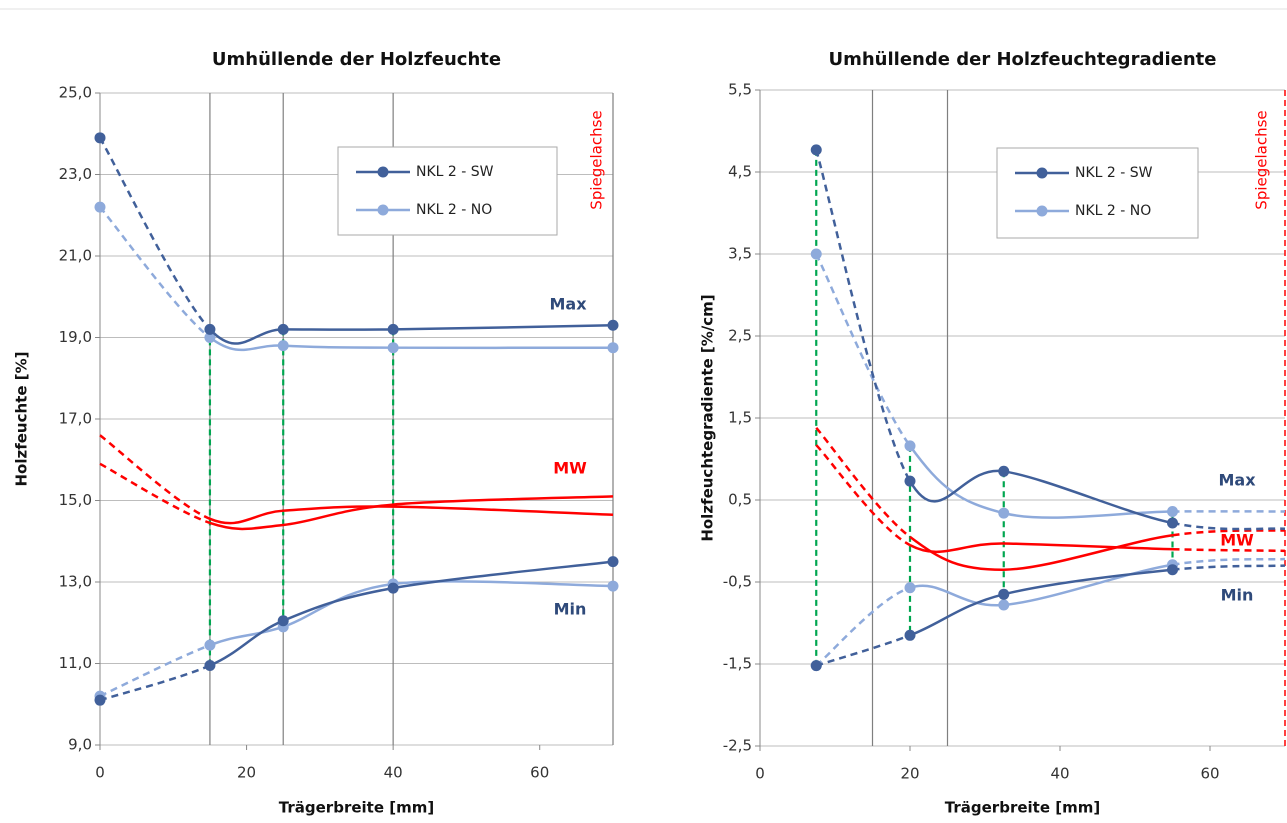 This screenshot has height=823, width=1287. Describe the element at coordinates (740, 172) in the screenshot. I see `y-tick-label: 4,5` at that location.